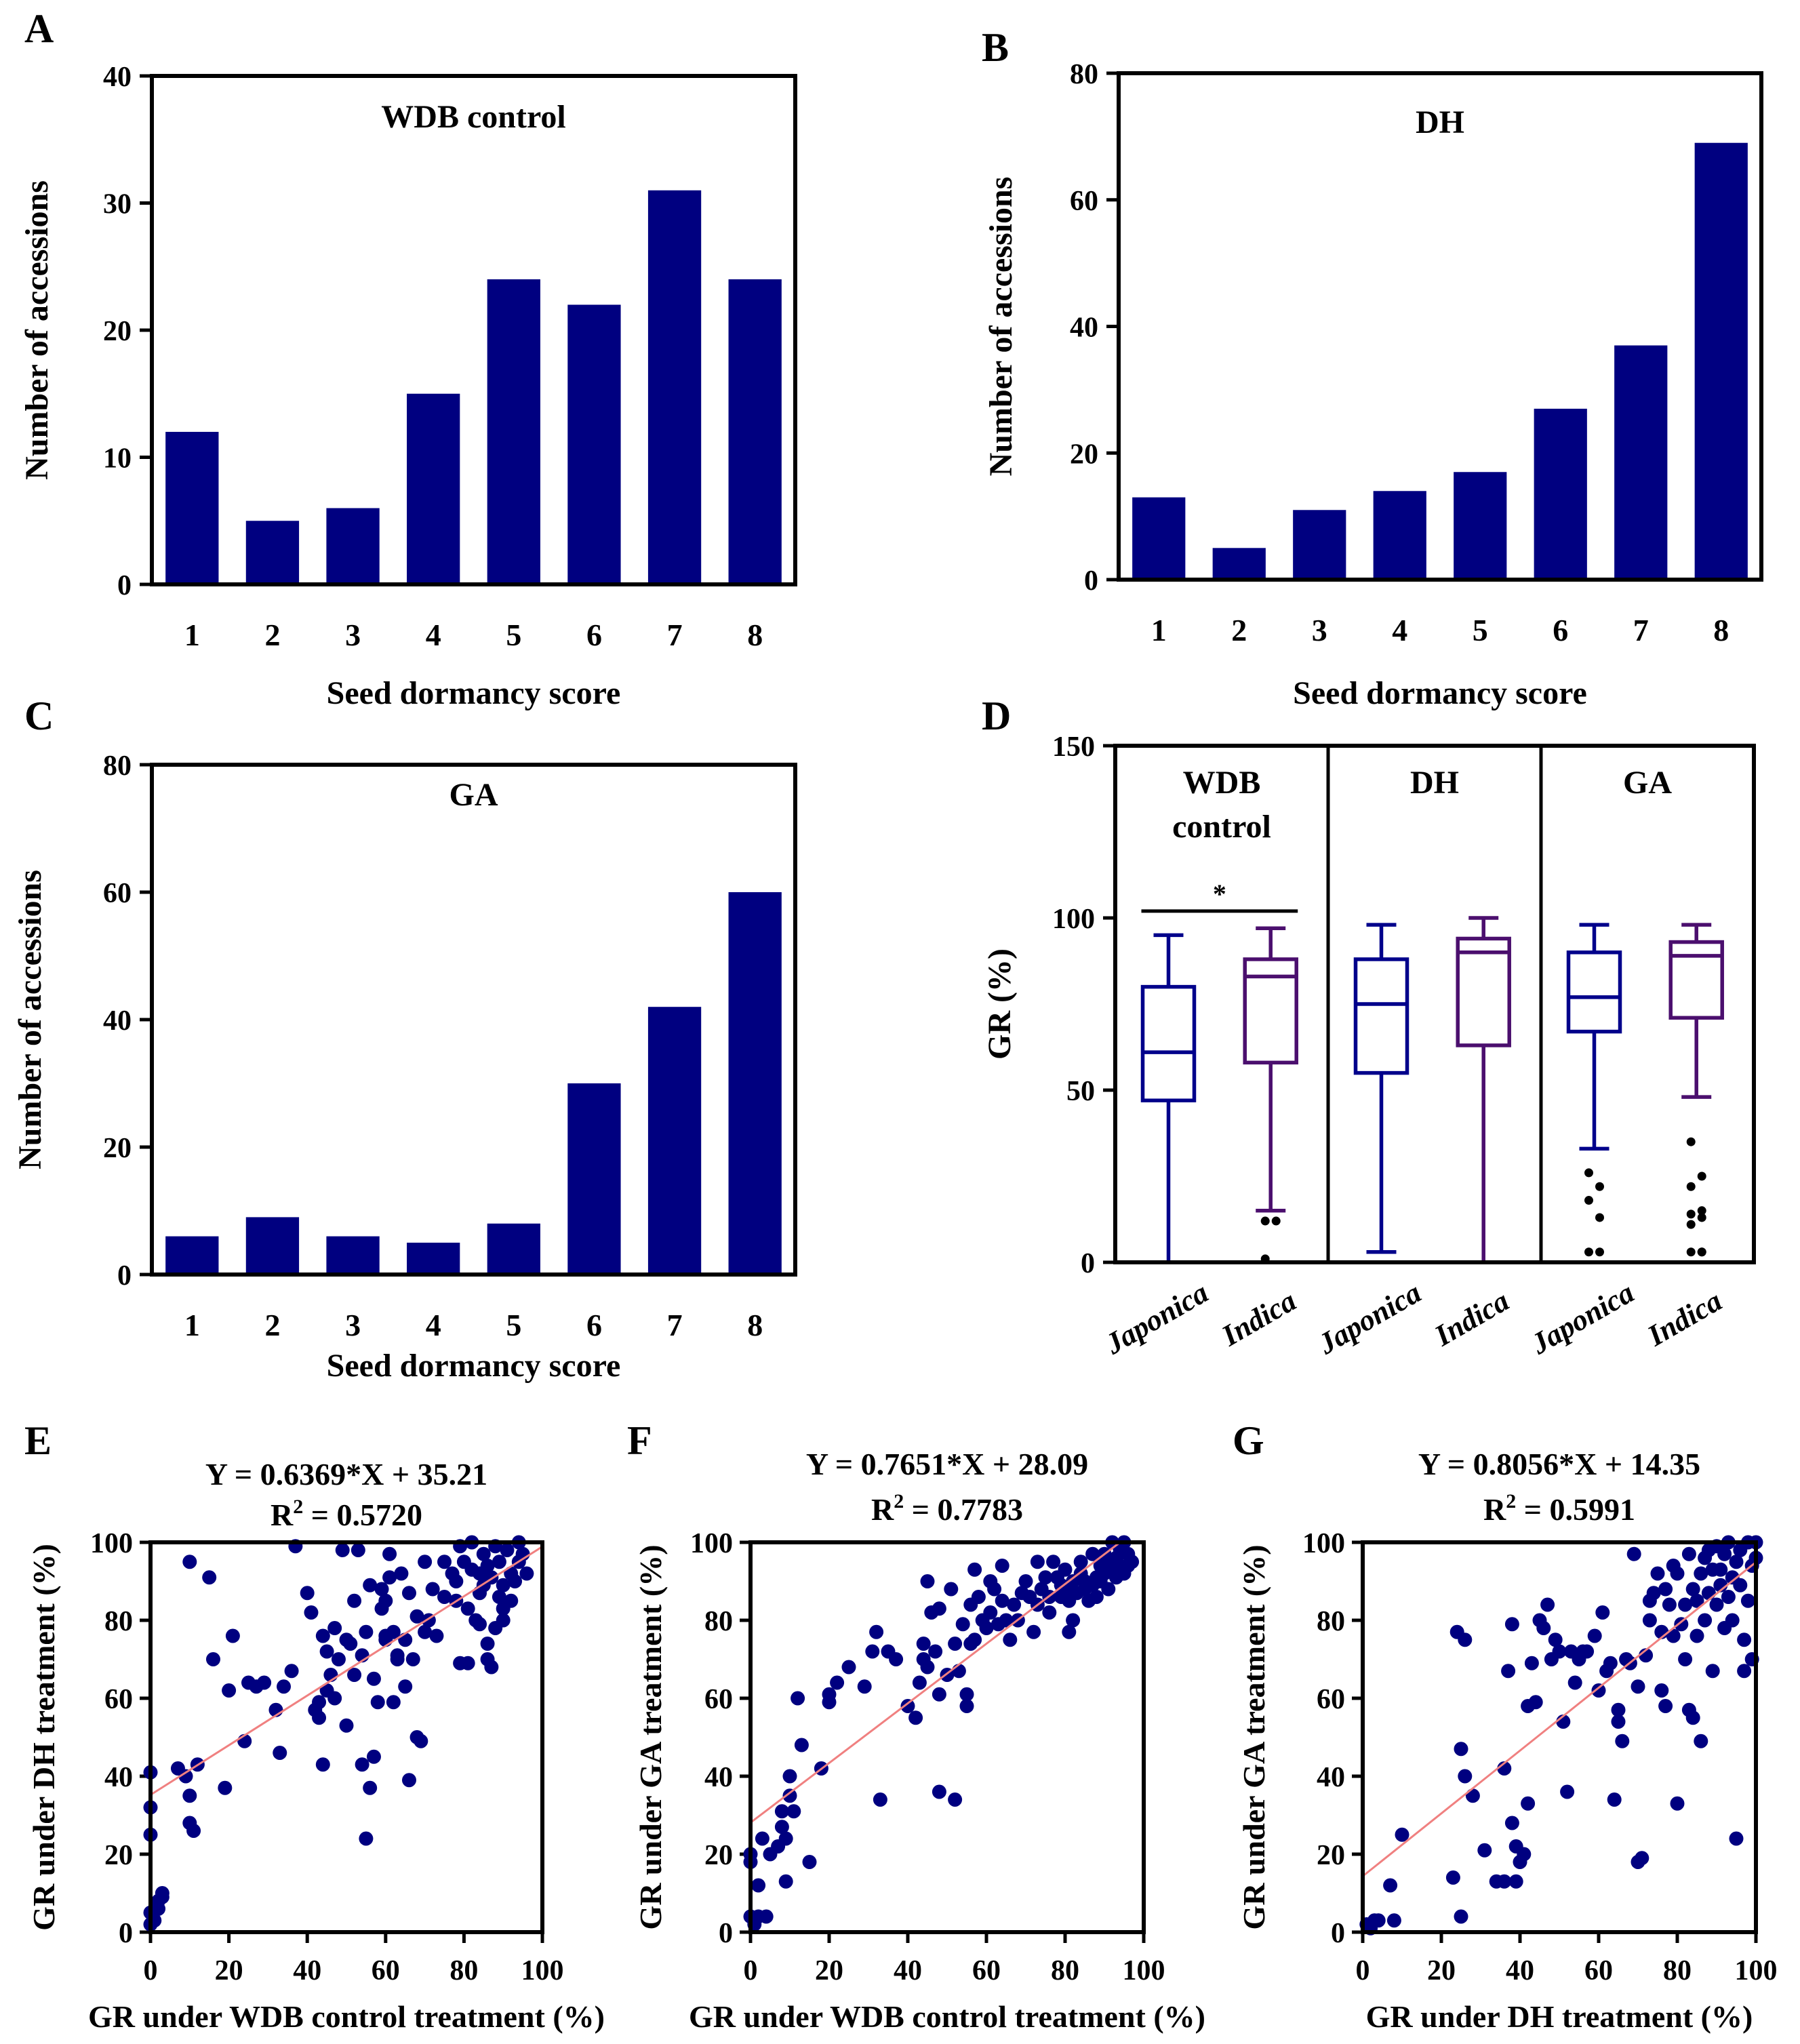 The width and height of the screenshot is (1800, 2044). Describe the element at coordinates (1088, 1263) in the screenshot. I see `y-tick-label: 0` at that location.